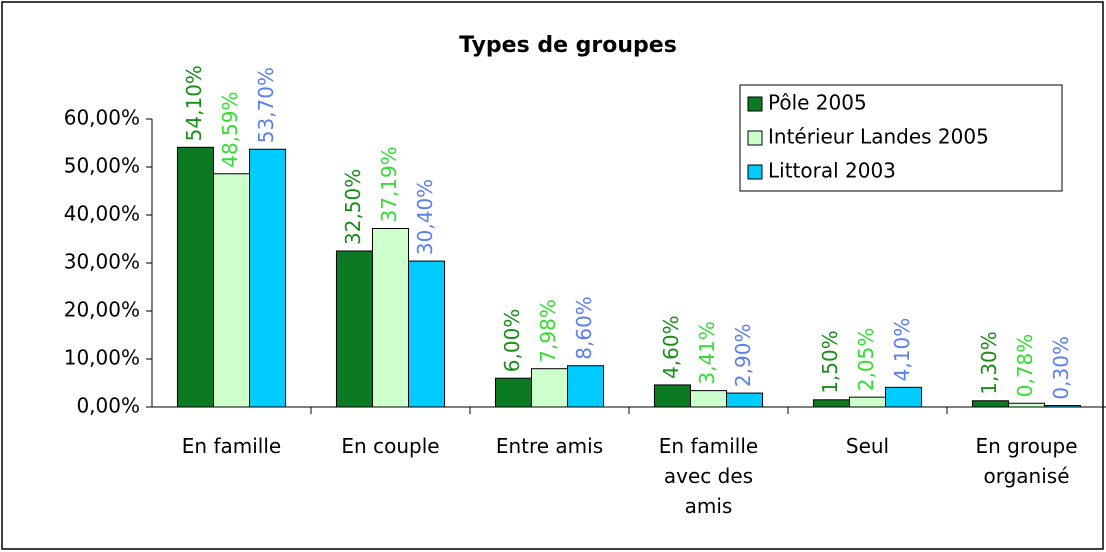  What do you see at coordinates (390, 446) in the screenshot?
I see `x-tick-label: En couple` at bounding box center [390, 446].